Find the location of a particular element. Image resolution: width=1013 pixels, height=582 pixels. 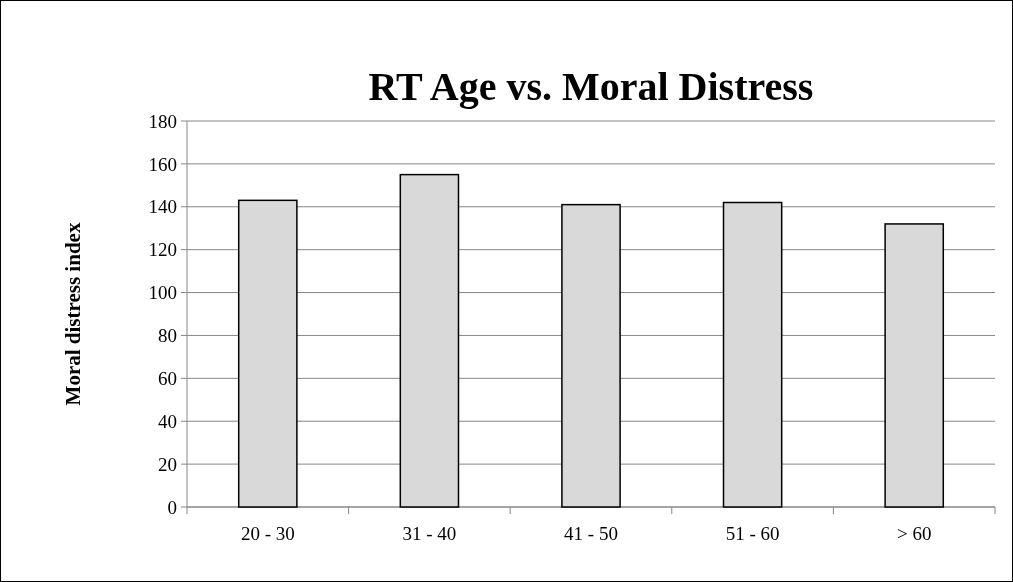

x-tick-label: 20 - 30 is located at coordinates (267, 533).